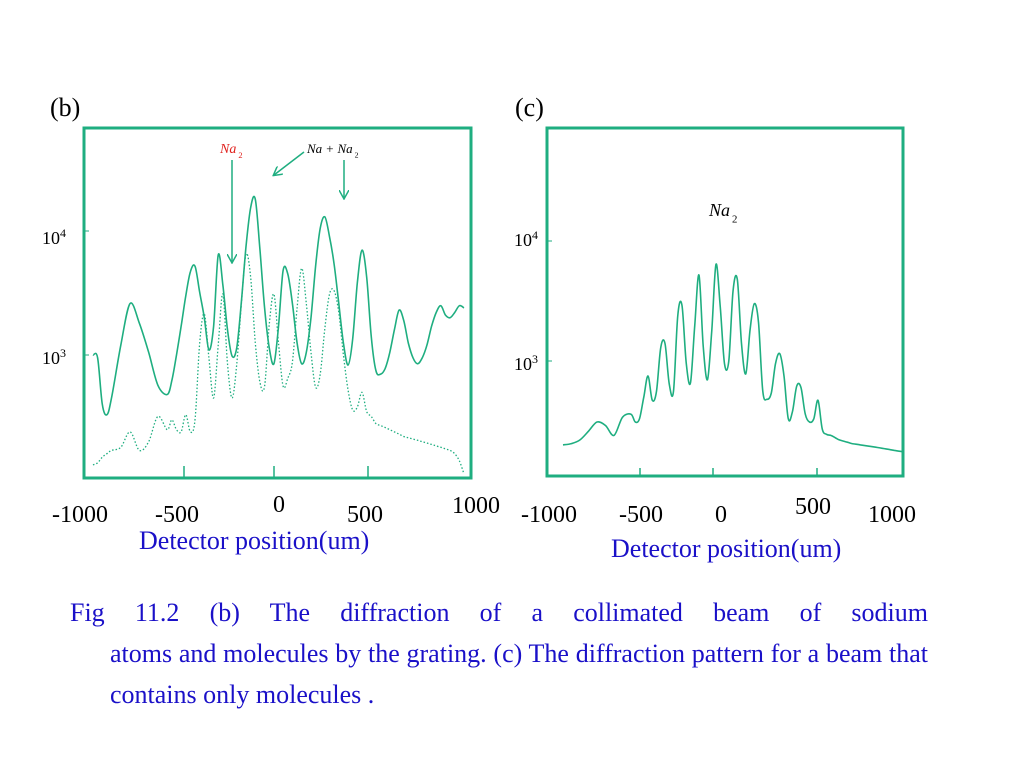  I want to click on series-line-c-solid, so click(733, 358).